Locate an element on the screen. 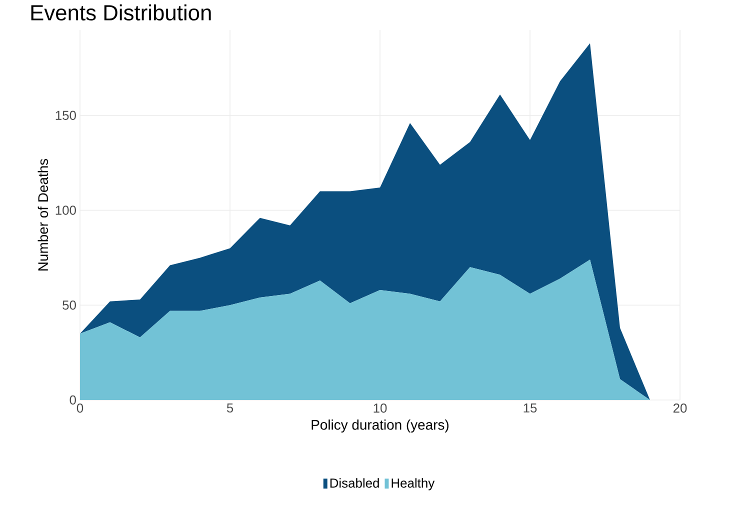 This screenshot has width=729, height=515. x-tick-label: 5 is located at coordinates (230, 408).